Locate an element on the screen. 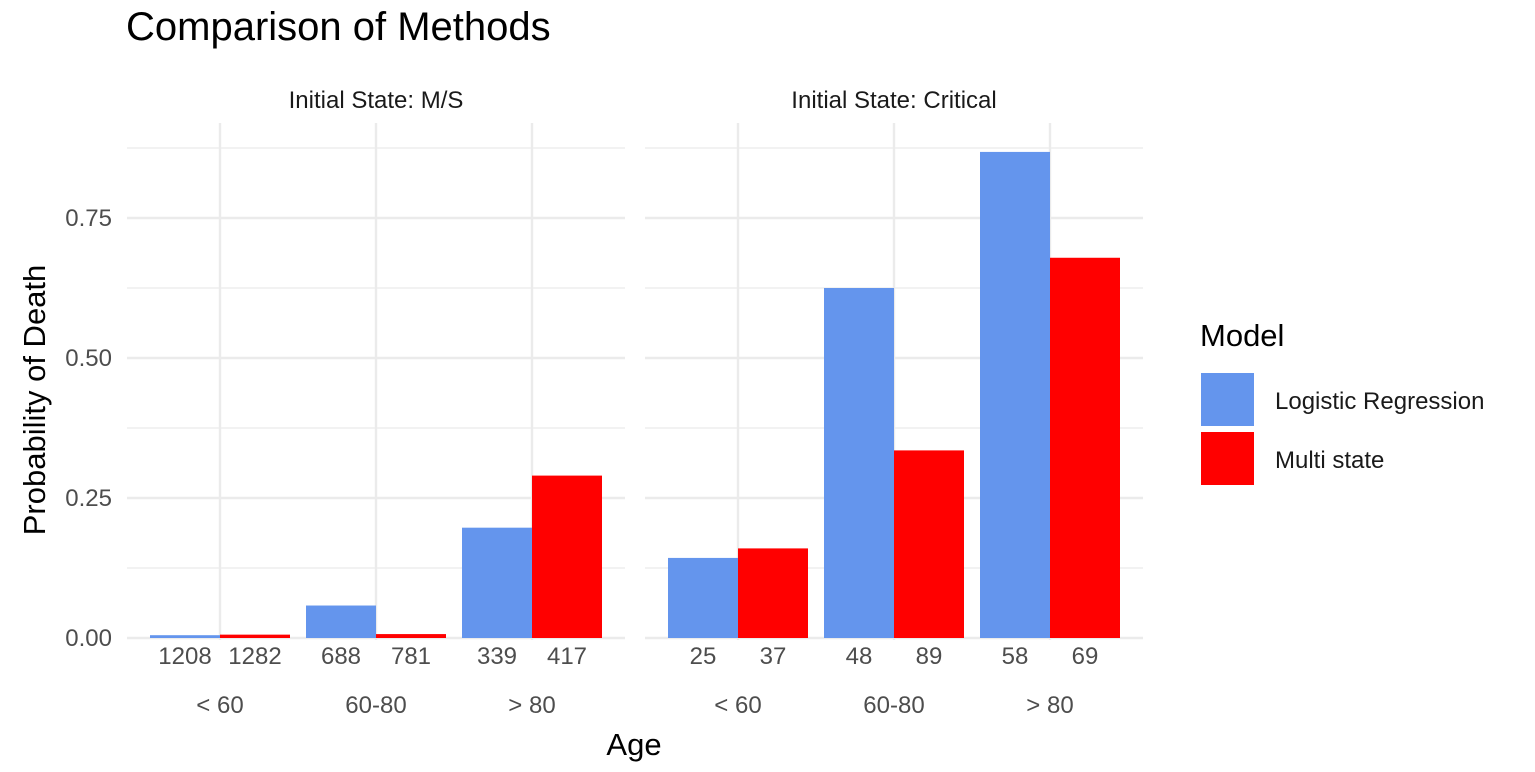 The width and height of the screenshot is (1535, 772). chart-title: Comparison of Methods is located at coordinates (338, 27).